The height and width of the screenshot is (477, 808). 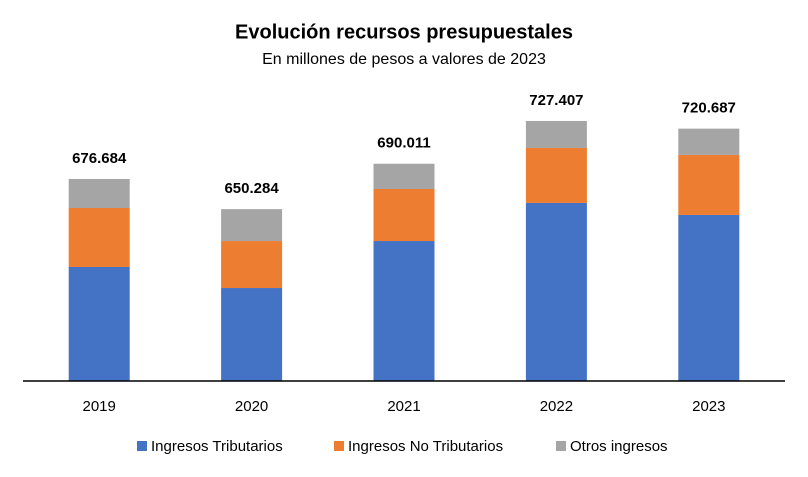 What do you see at coordinates (99, 158) in the screenshot?
I see `total-label: 676.684` at bounding box center [99, 158].